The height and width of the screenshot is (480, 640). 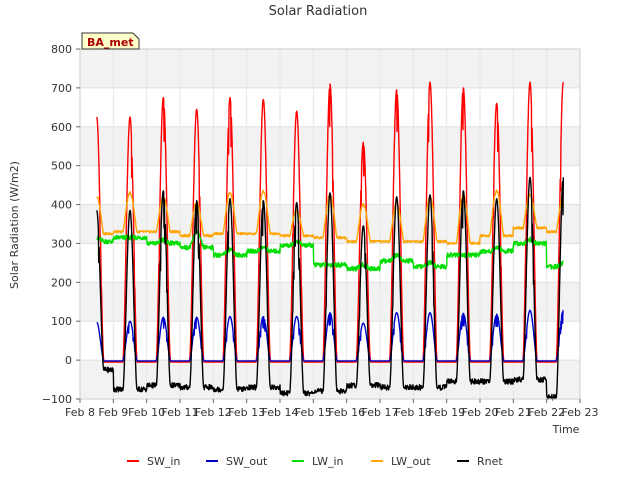 What do you see at coordinates (113, 412) in the screenshot?
I see `x-tick-label: Feb 9` at bounding box center [113, 412].